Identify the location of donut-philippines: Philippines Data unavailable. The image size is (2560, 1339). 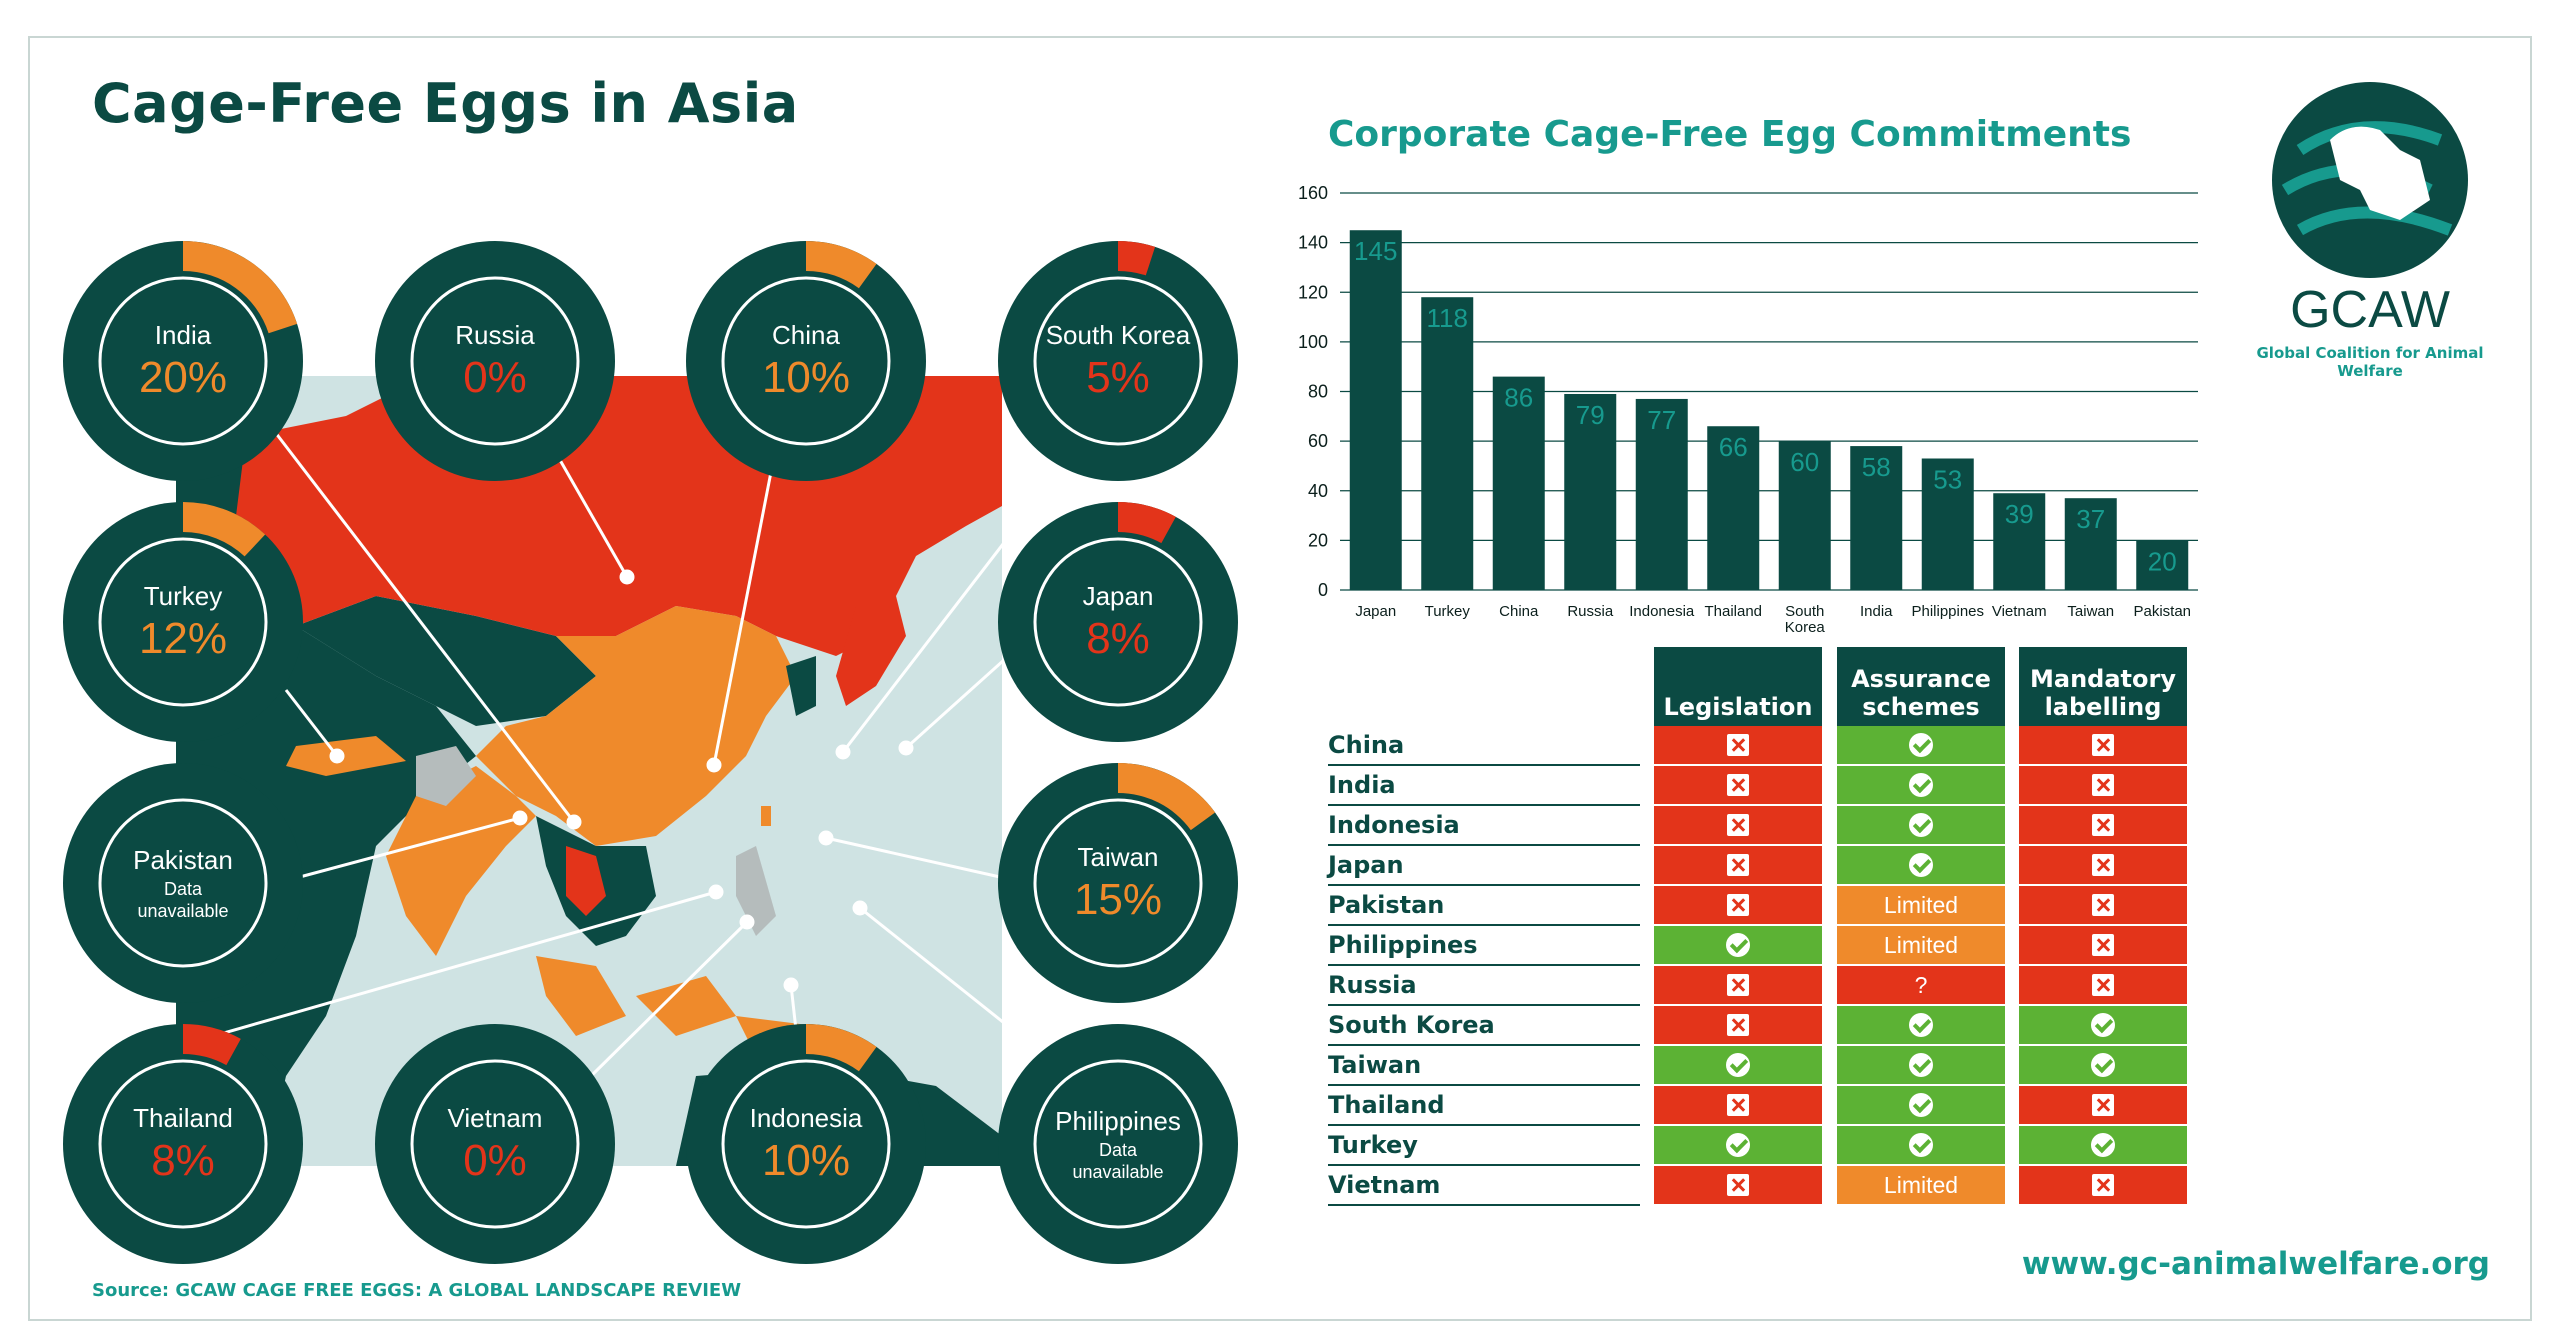
(1118, 1144).